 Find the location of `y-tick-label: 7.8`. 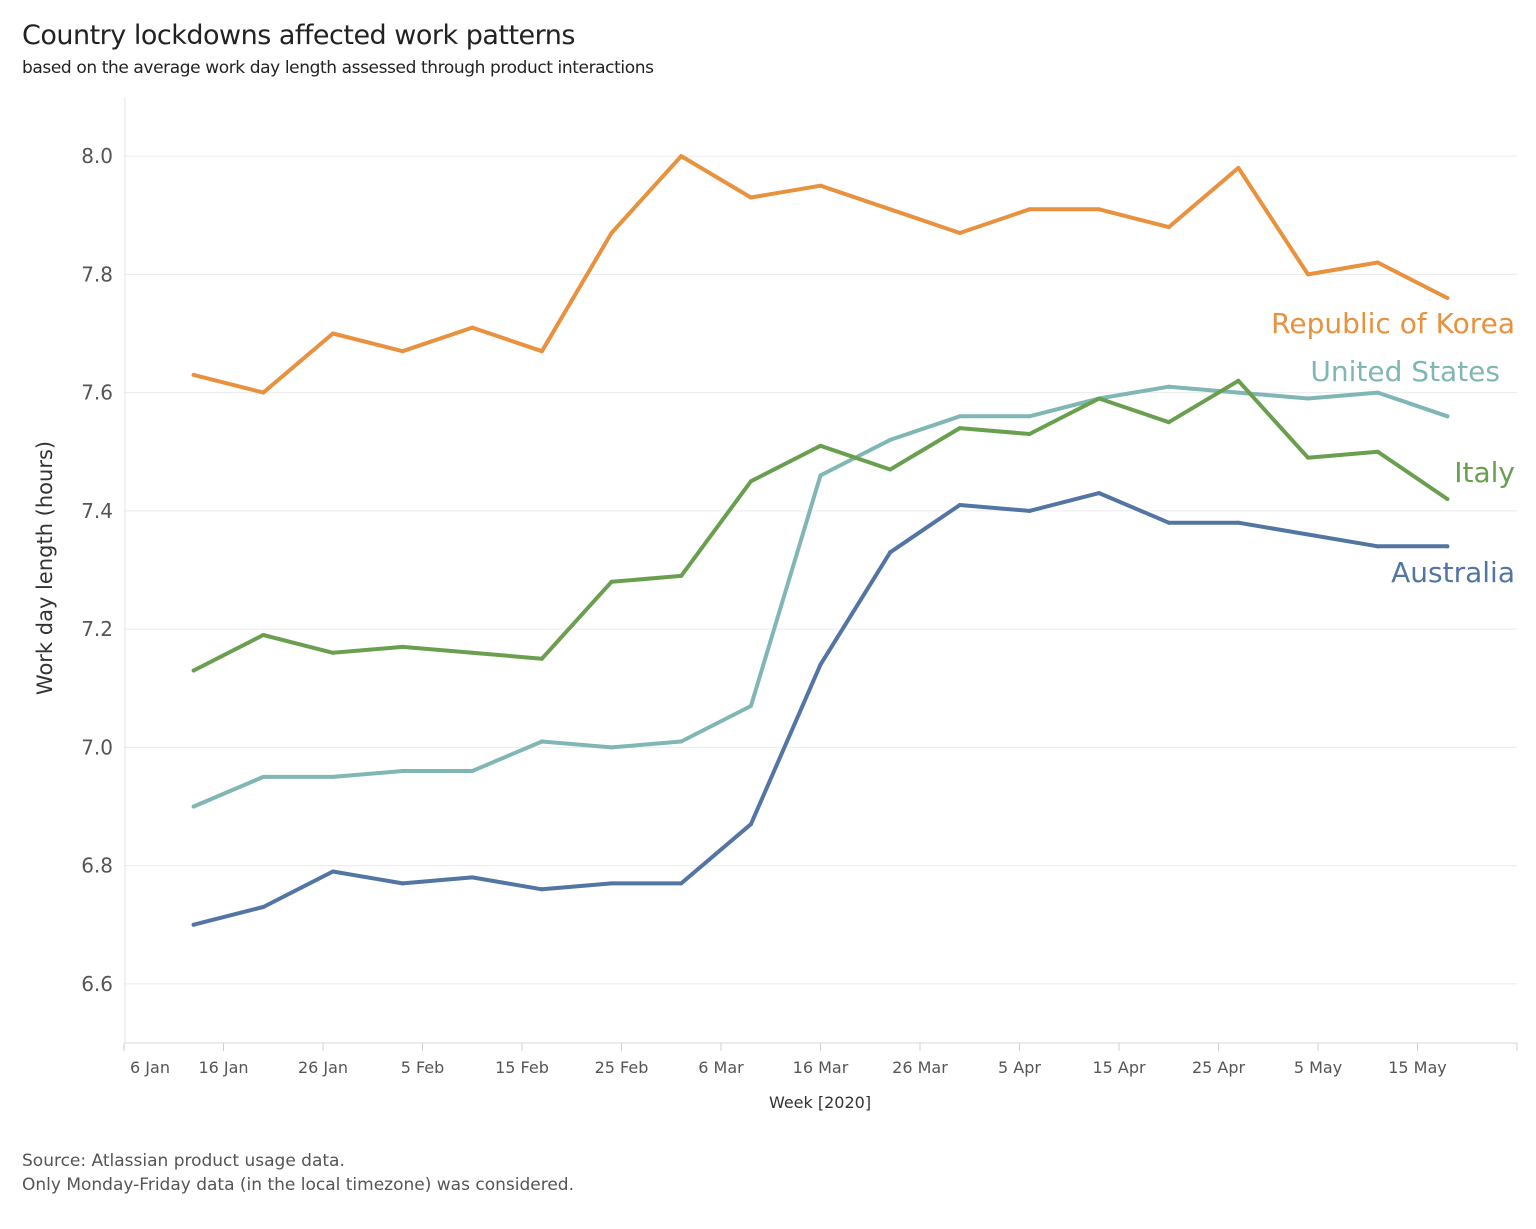

y-tick-label: 7.8 is located at coordinates (97, 274).